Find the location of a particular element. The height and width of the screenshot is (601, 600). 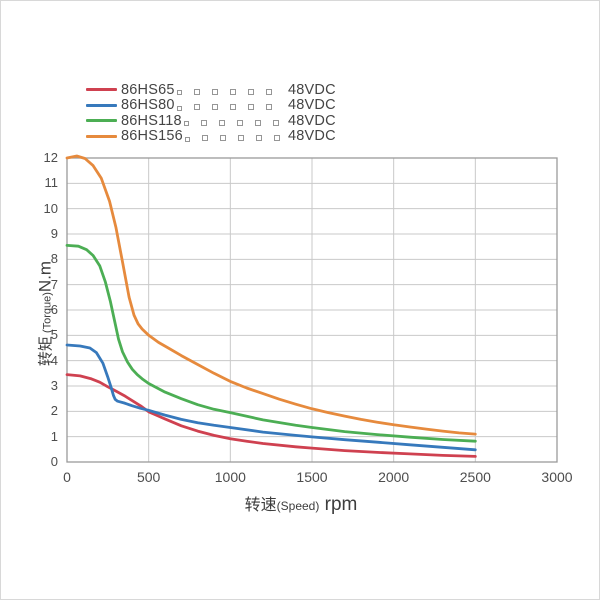

y-tick-label-6: 6 is located at coordinates (54, 309).